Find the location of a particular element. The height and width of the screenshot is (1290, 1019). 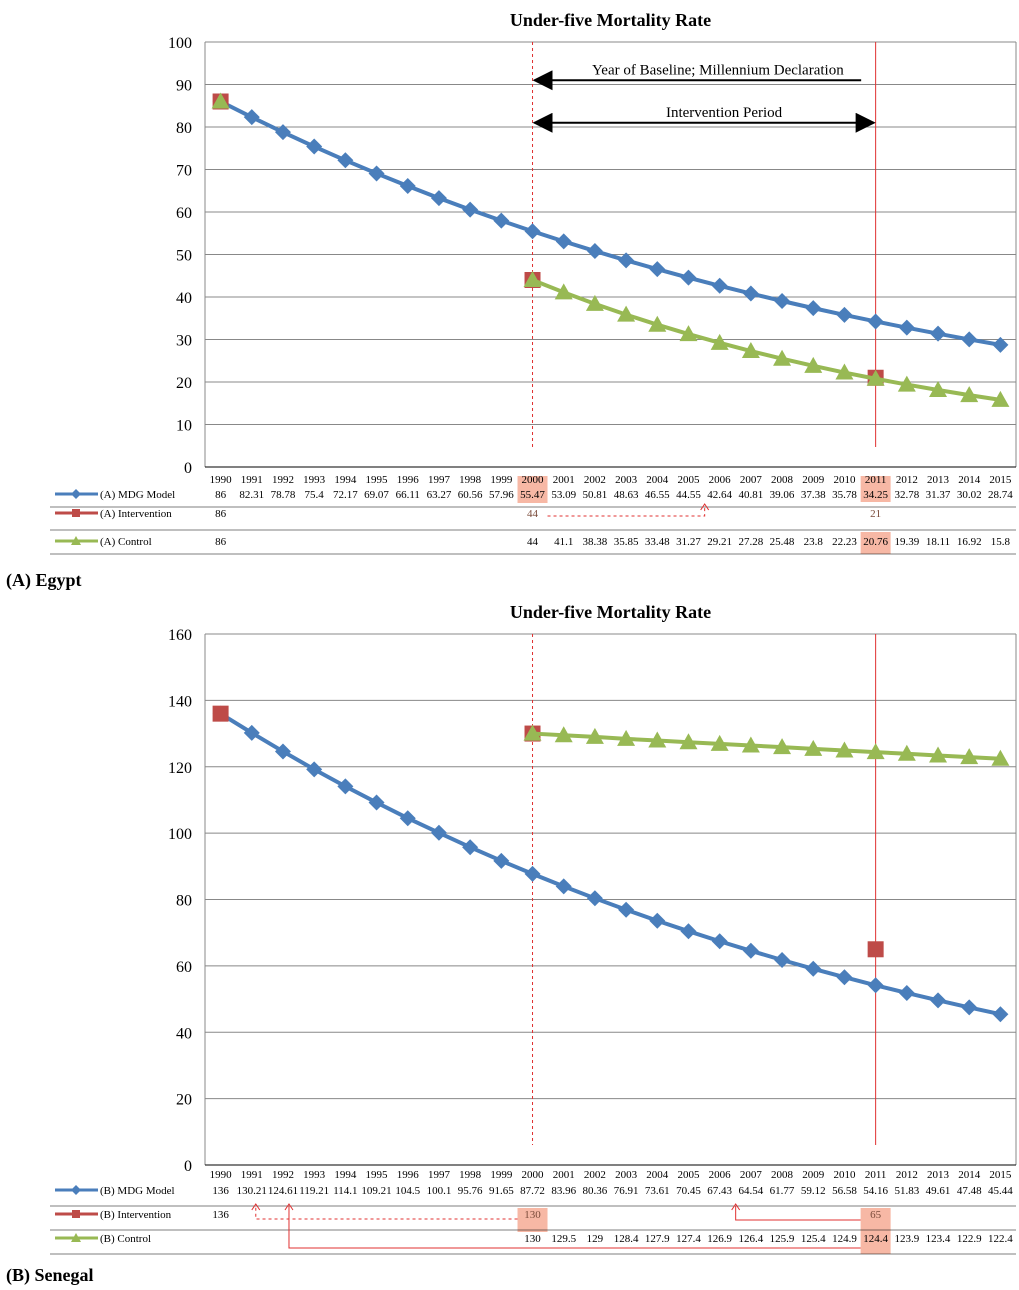

table-cell: 15.8 is located at coordinates (1001, 542).